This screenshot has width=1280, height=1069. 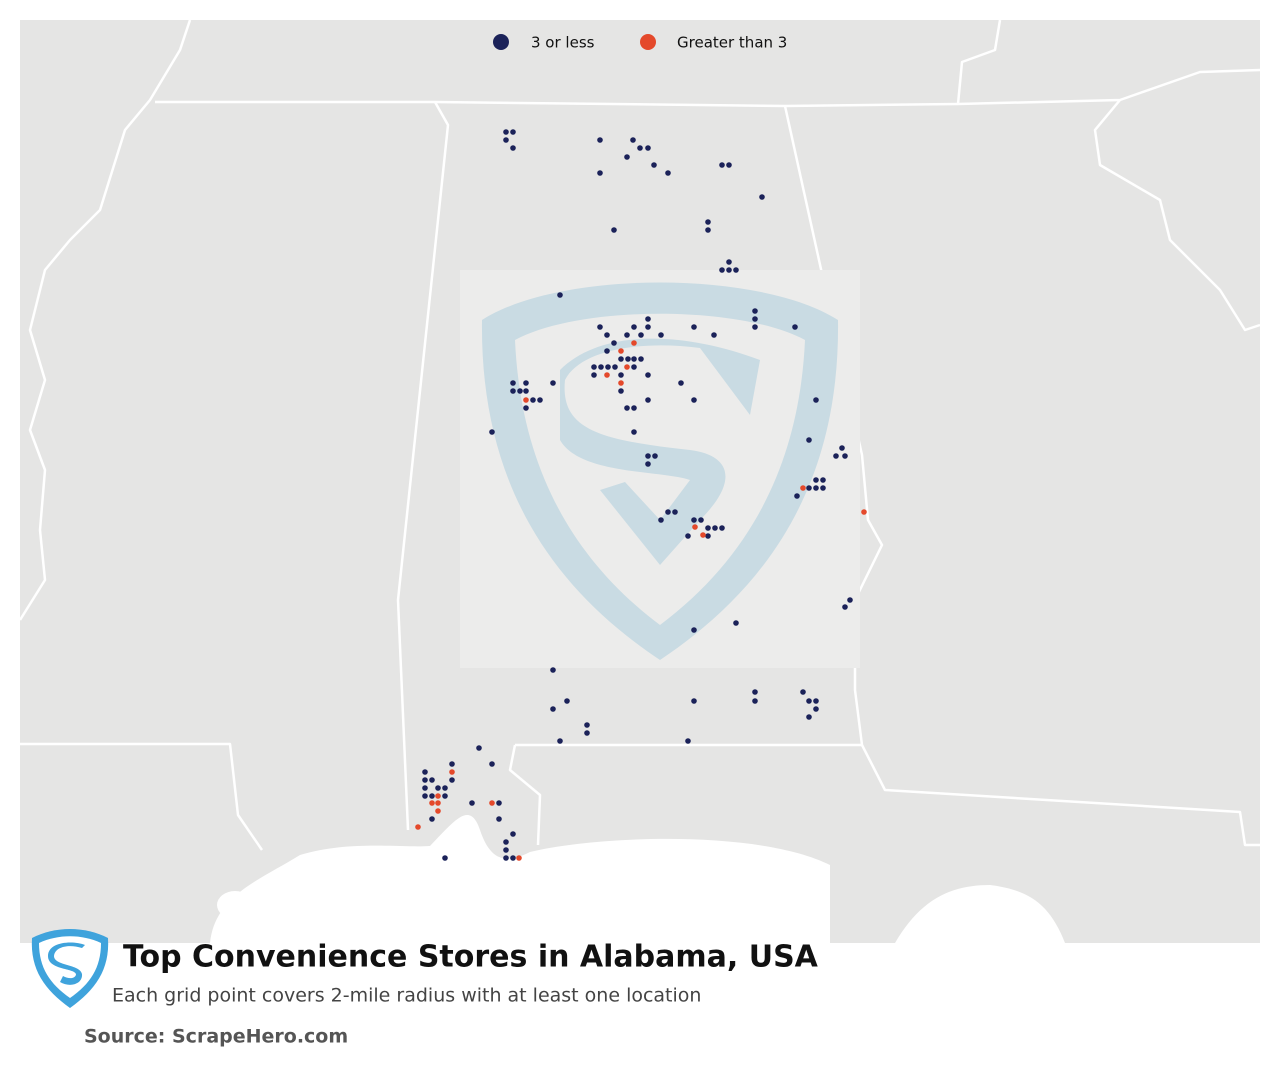 What do you see at coordinates (471, 957) in the screenshot?
I see `title: Top Convenience Stores in Alabama, USA` at bounding box center [471, 957].